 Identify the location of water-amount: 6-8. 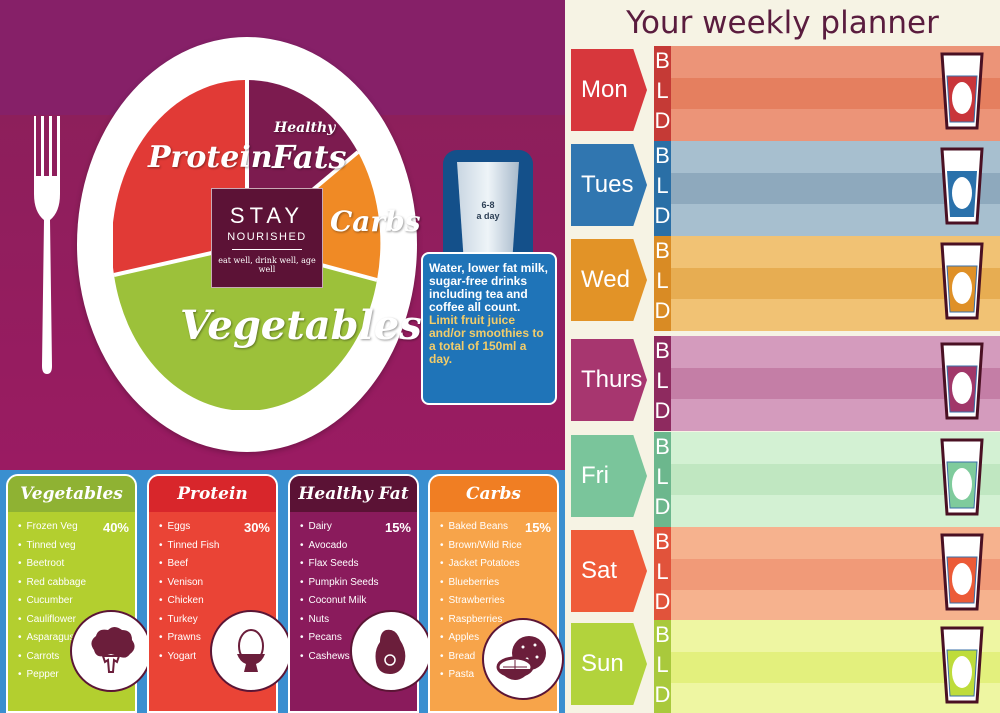
(488, 205).